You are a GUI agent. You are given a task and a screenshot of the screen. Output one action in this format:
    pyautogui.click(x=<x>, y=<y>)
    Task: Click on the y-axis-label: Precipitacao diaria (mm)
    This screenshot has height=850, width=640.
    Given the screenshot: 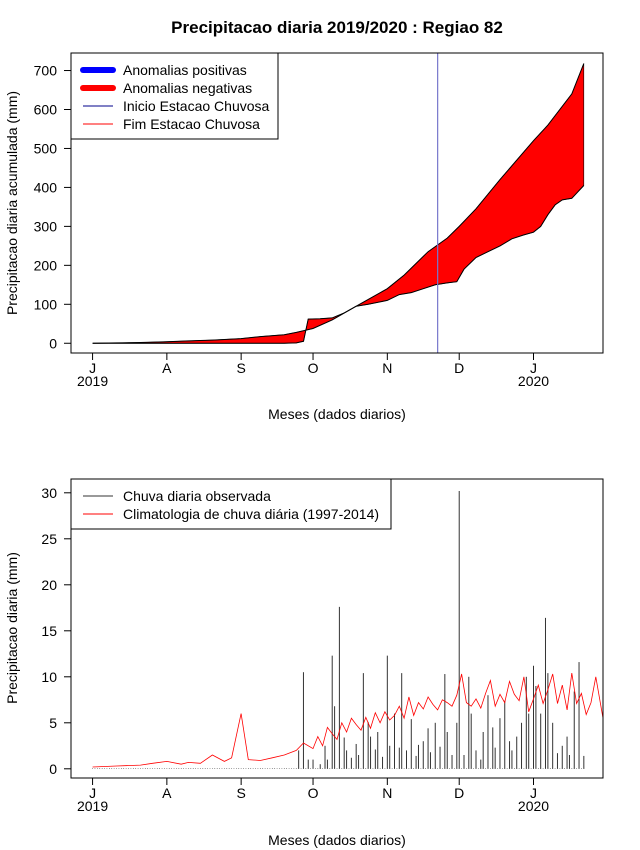 What is the action you would take?
    pyautogui.click(x=12, y=628)
    